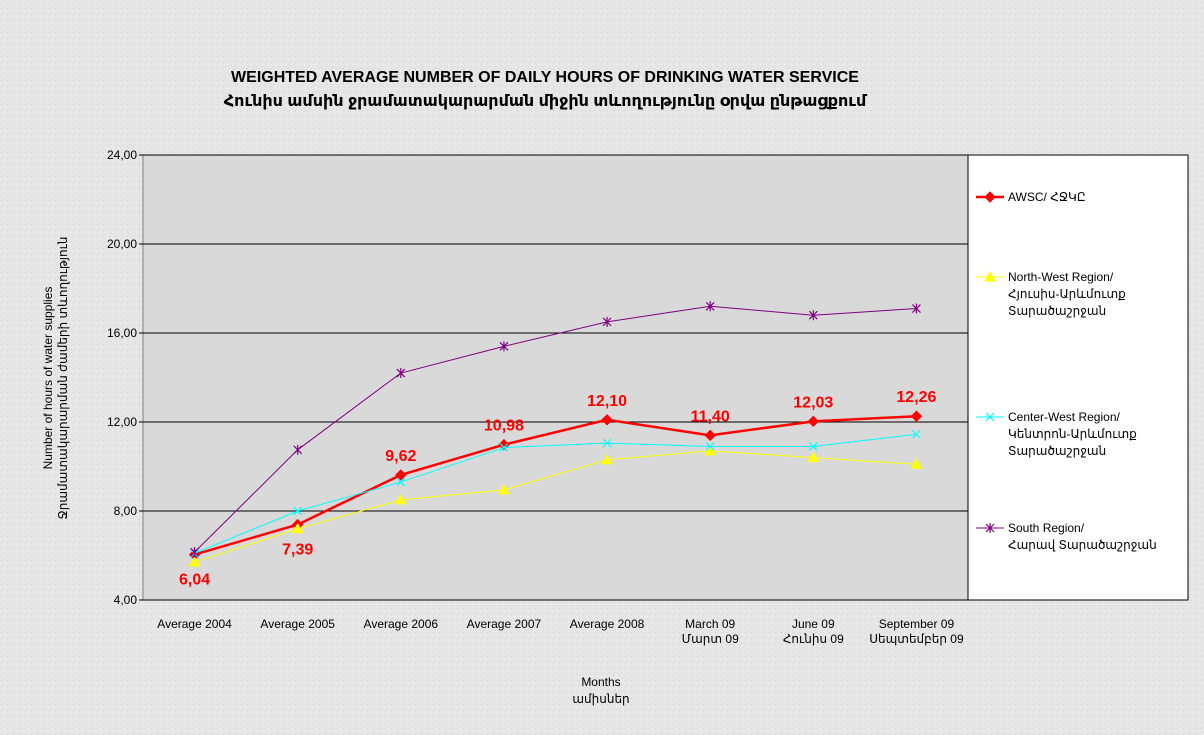 This screenshot has height=735, width=1204. Describe the element at coordinates (126, 511) in the screenshot. I see `y-tick-label: 8,00` at that location.